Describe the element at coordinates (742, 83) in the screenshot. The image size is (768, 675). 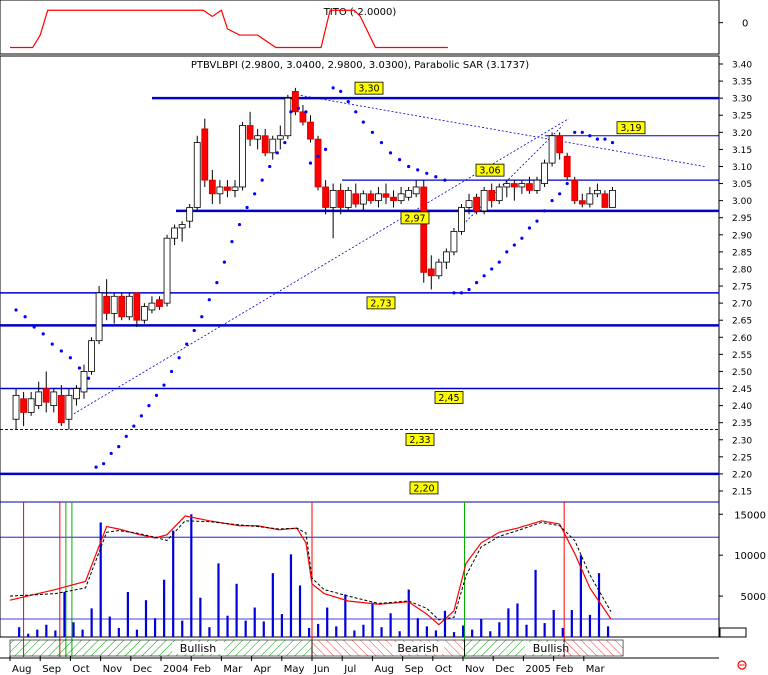
I see `price-y-tick-label: 3.35` at that location.